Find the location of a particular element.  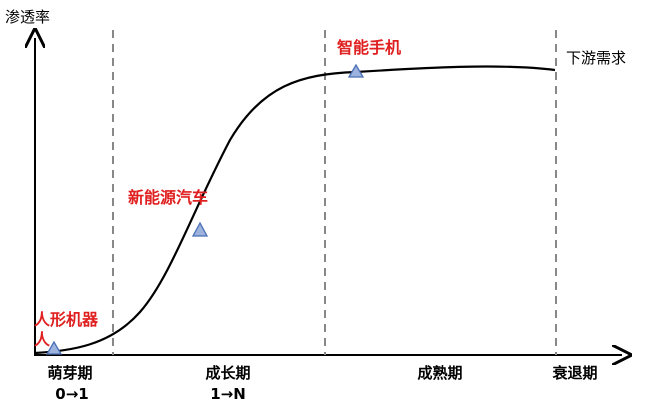

stage-transition: 1→N is located at coordinates (228, 394).